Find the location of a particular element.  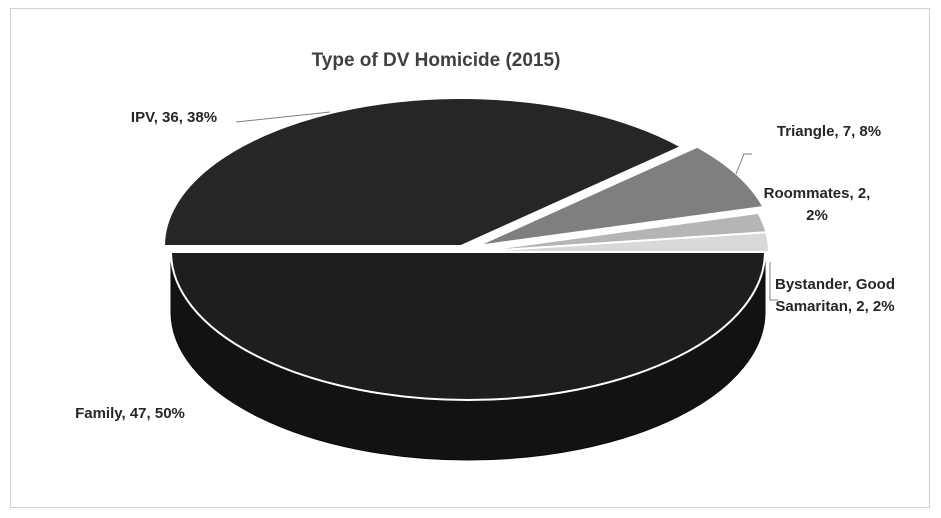

leader-ipv is located at coordinates (283, 117).